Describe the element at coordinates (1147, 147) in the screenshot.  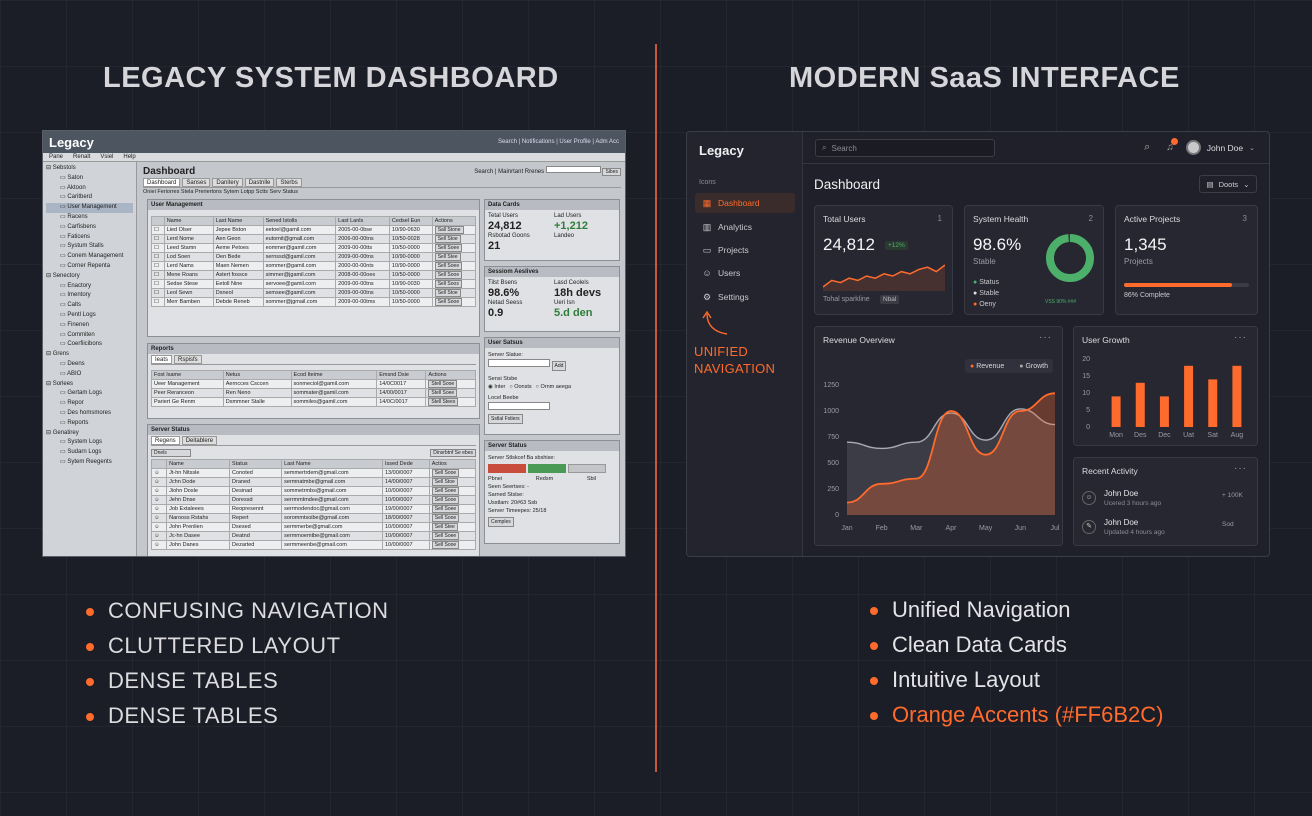
I see `search-icon: ⌕` at that location.